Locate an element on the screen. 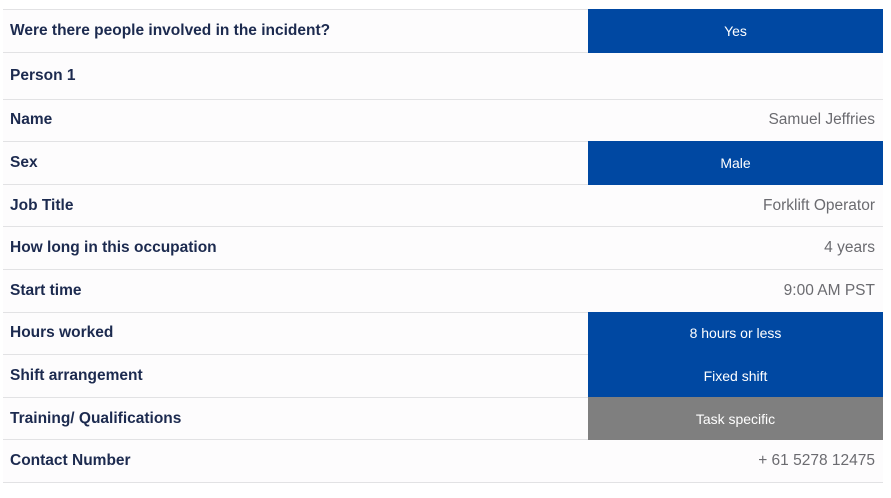 Image resolution: width=891 pixels, height=498 pixels. shift-arrangement-selection: Fixed shift is located at coordinates (735, 376).